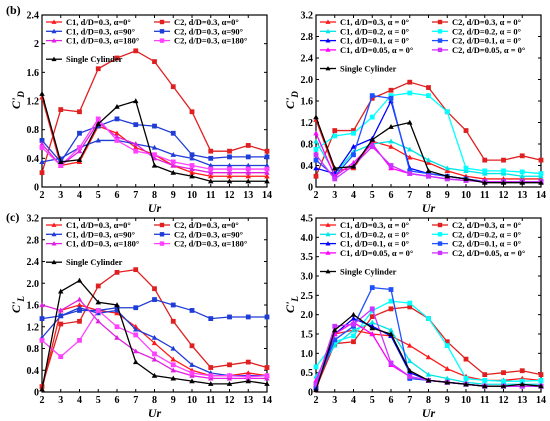 This screenshot has height=421, width=550. What do you see at coordinates (98, 400) in the screenshot?
I see `x-tick-label: 5` at bounding box center [98, 400].